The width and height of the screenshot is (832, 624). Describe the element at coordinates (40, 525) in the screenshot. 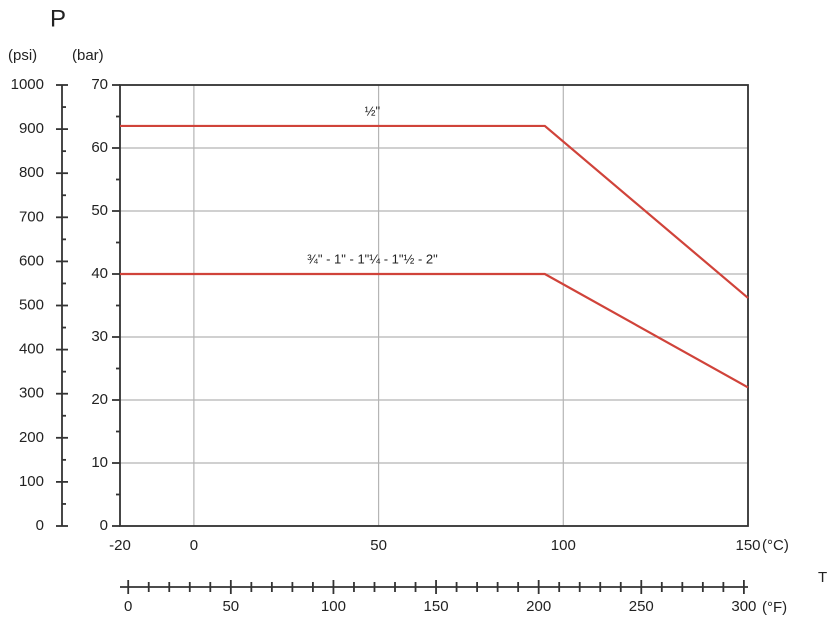

I see `y2-tick-label: 0` at that location.